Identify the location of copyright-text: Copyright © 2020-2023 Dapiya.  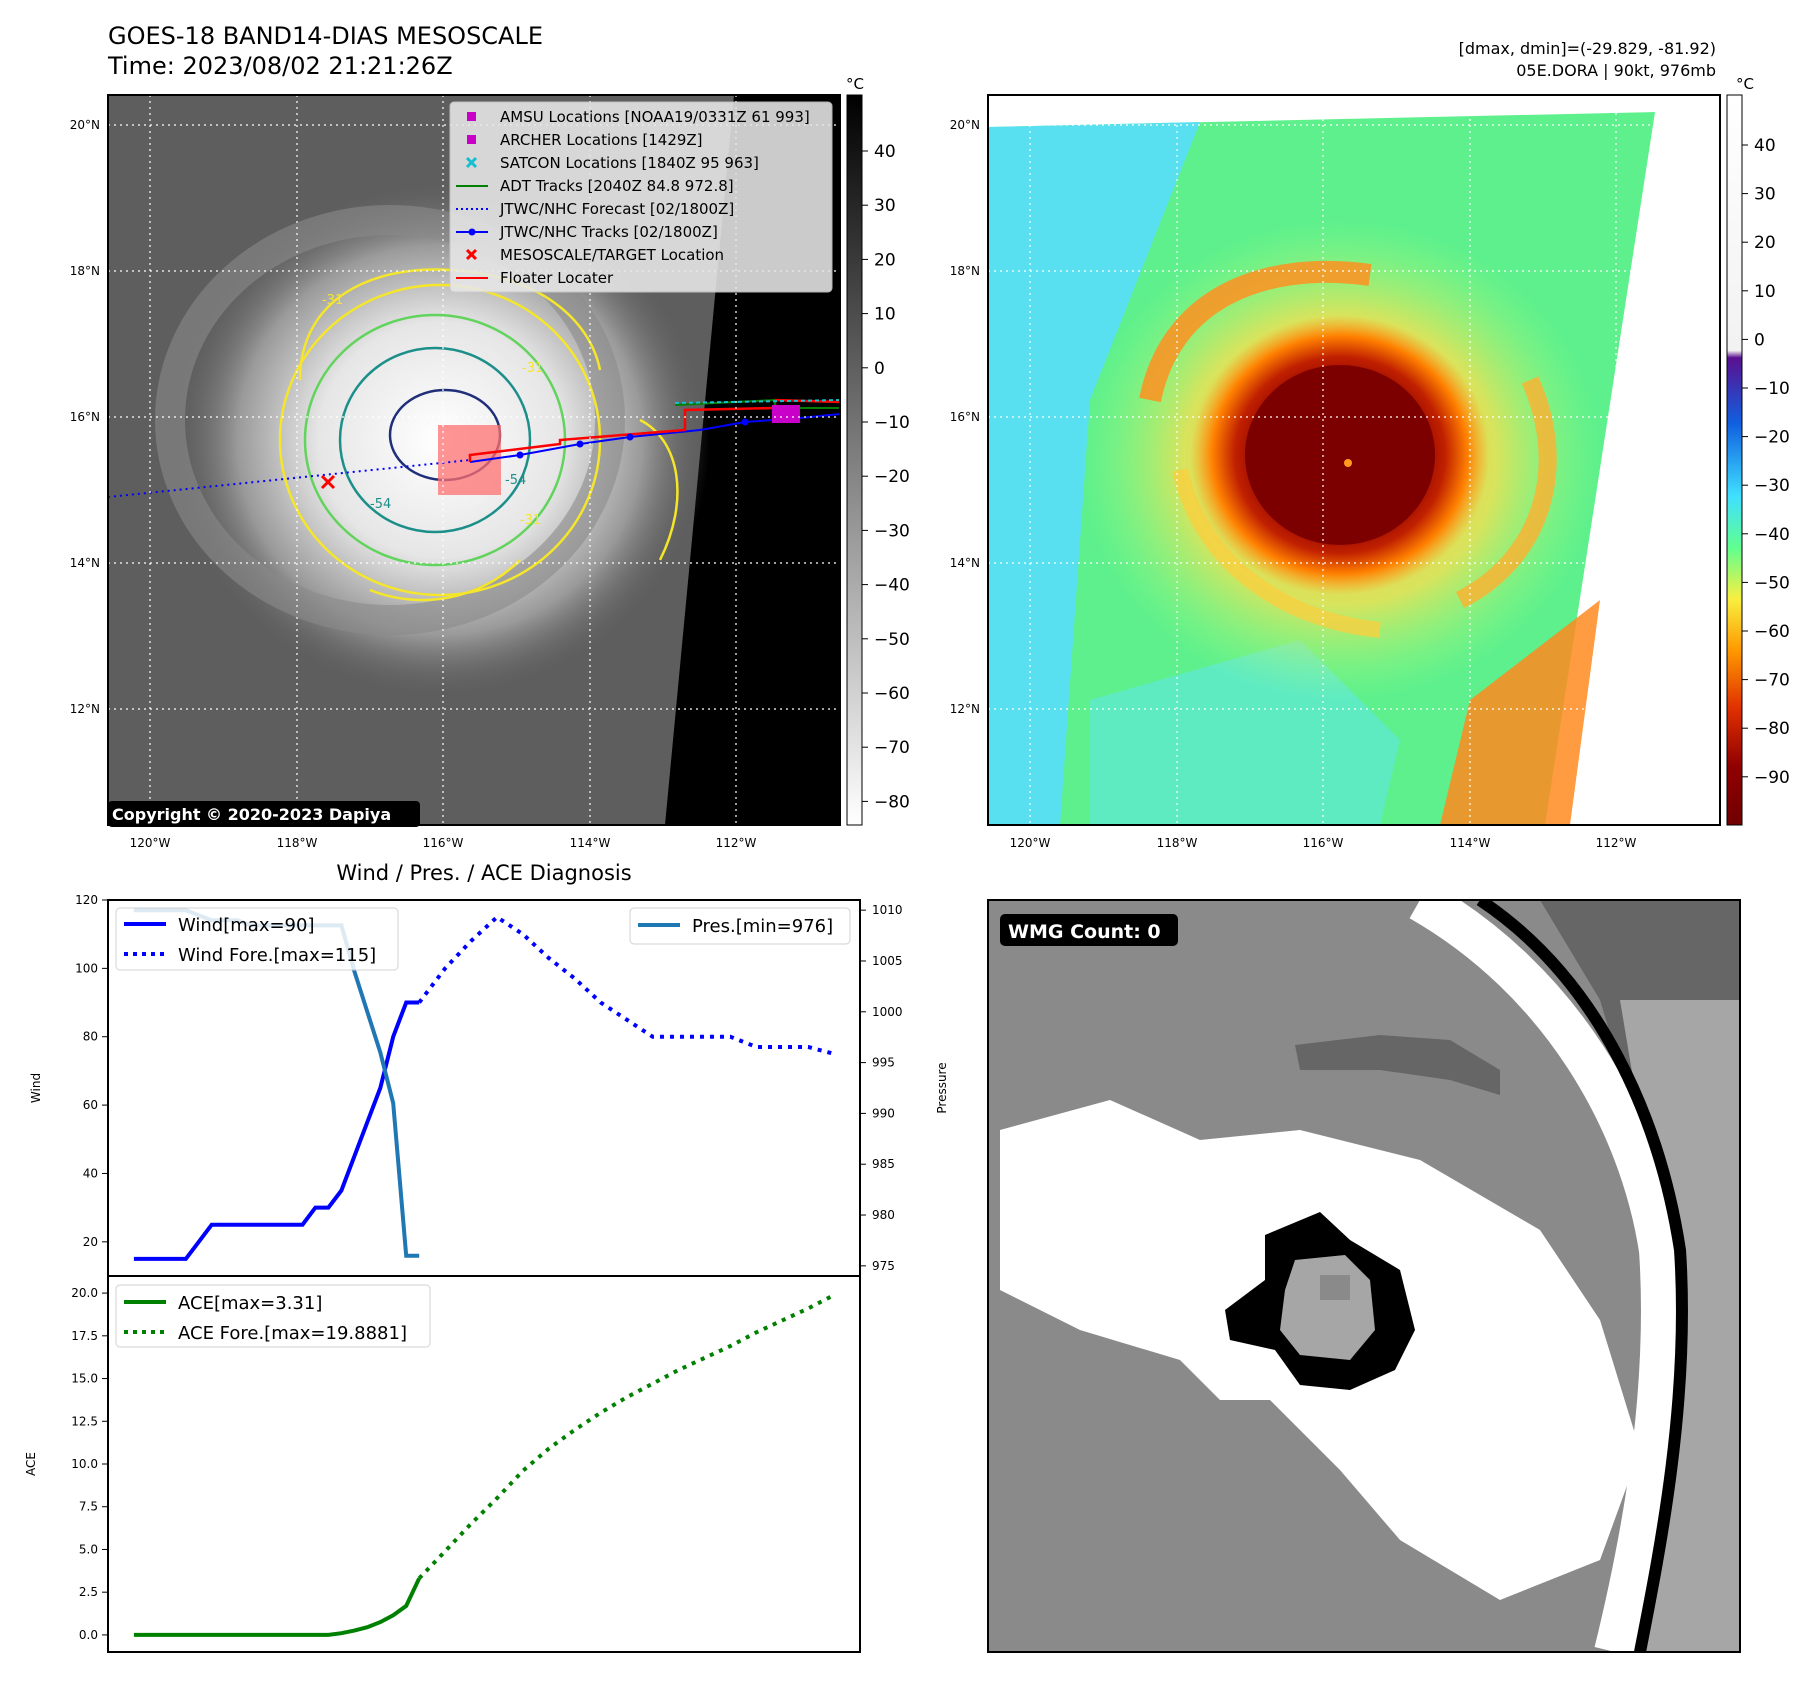
(251, 814).